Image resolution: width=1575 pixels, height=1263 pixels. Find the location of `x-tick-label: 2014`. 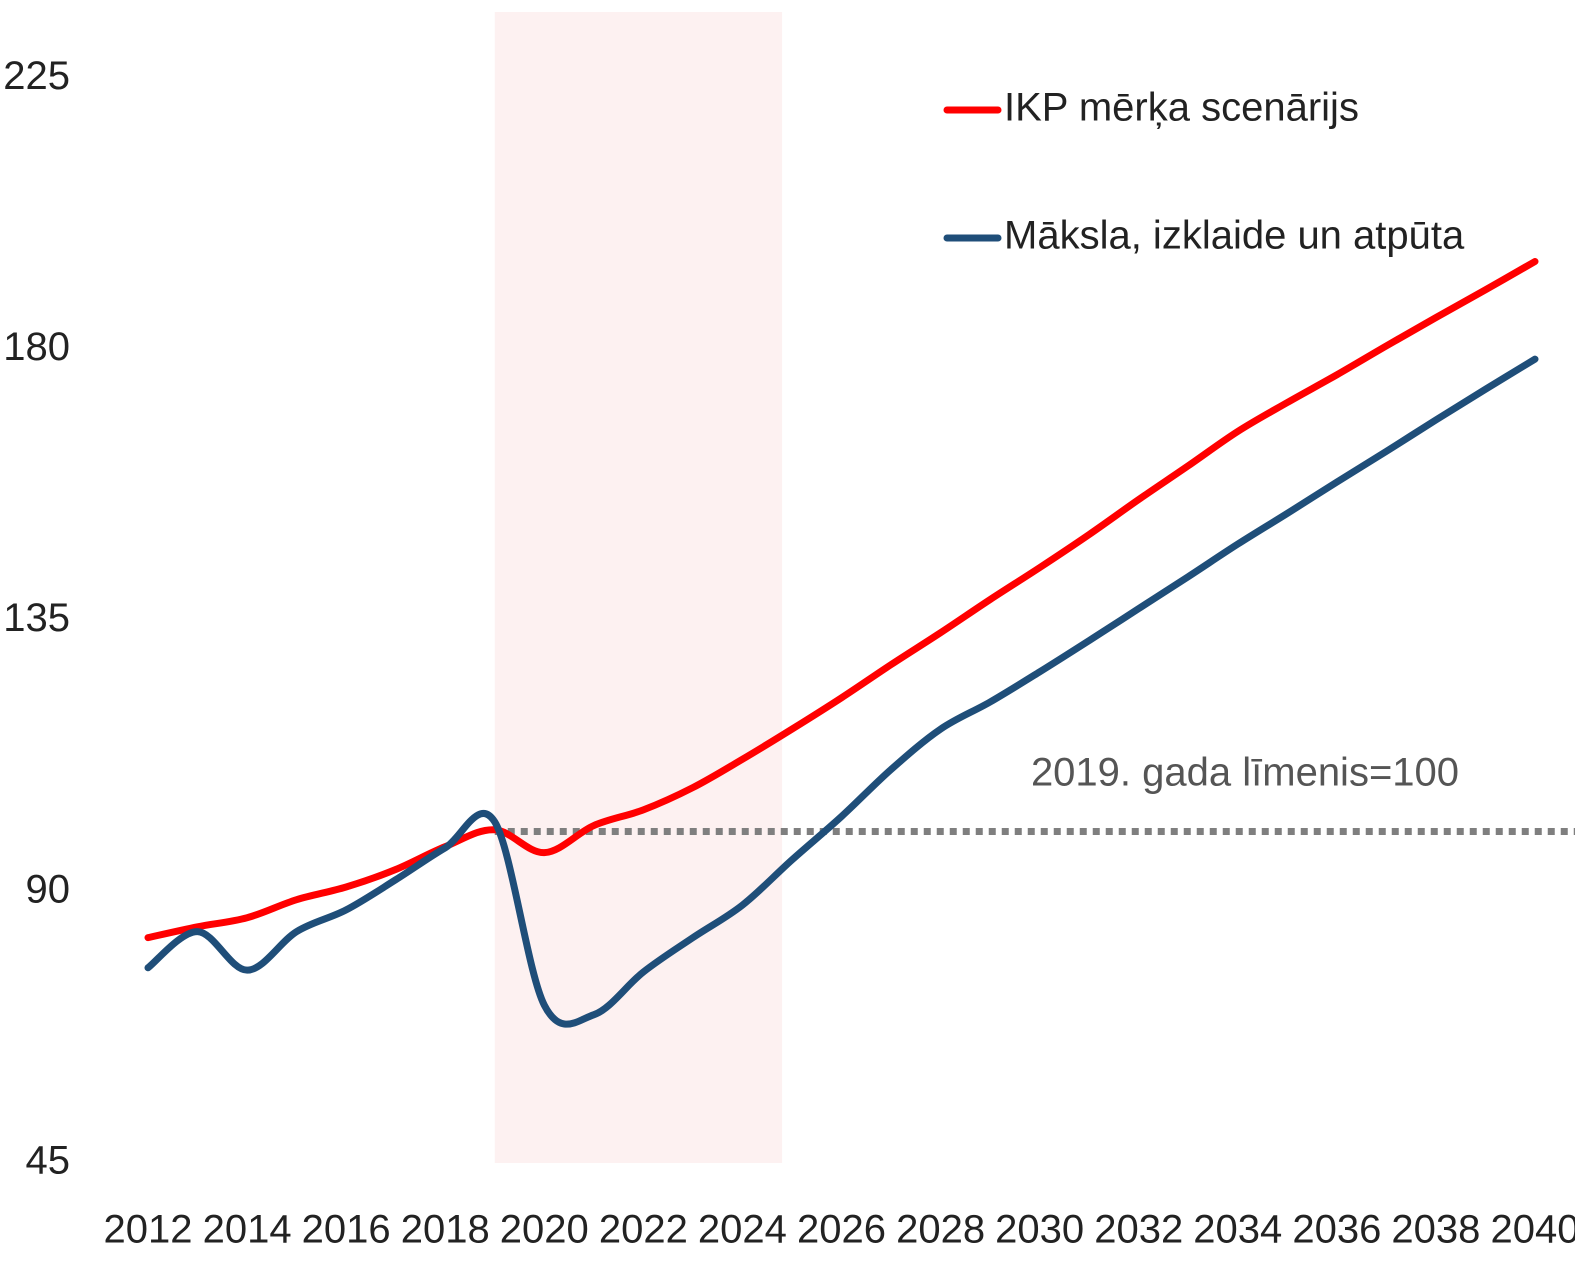

x-tick-label: 2014 is located at coordinates (247, 1230).